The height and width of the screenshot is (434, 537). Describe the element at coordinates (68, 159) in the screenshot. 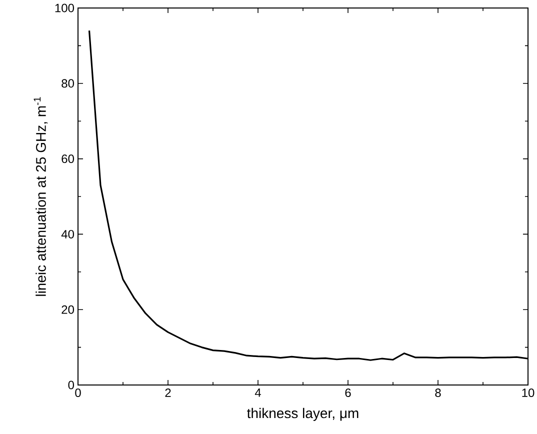

I see `y-tick-label: 60` at that location.